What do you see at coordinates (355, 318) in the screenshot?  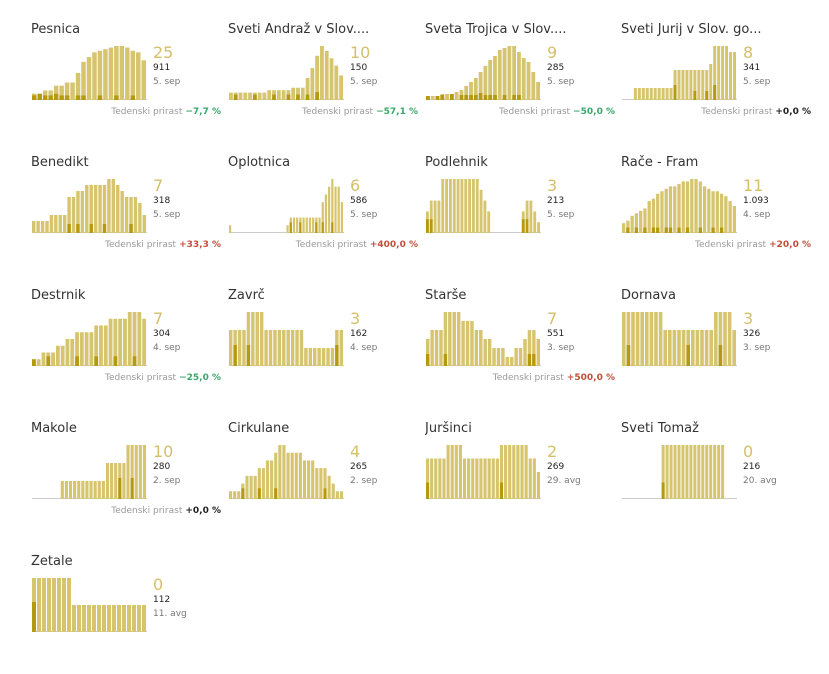 I see `active-cases: 3` at bounding box center [355, 318].